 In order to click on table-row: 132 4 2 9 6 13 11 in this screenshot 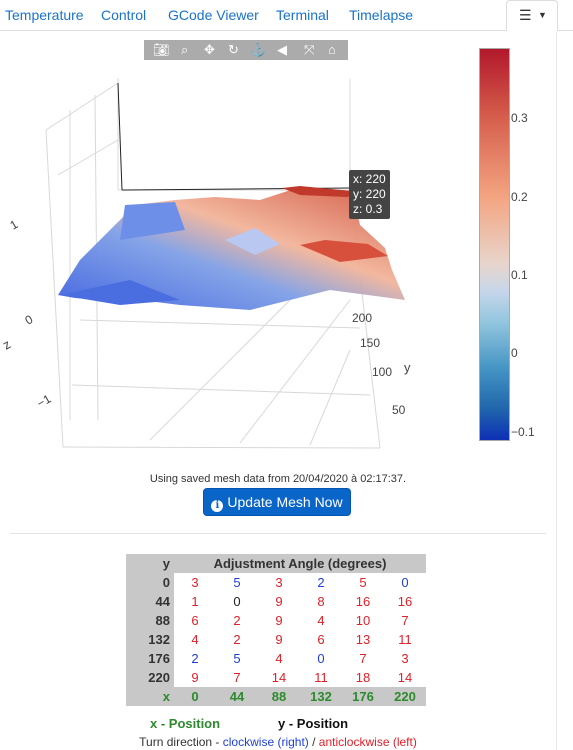, I will do `click(276, 639)`.